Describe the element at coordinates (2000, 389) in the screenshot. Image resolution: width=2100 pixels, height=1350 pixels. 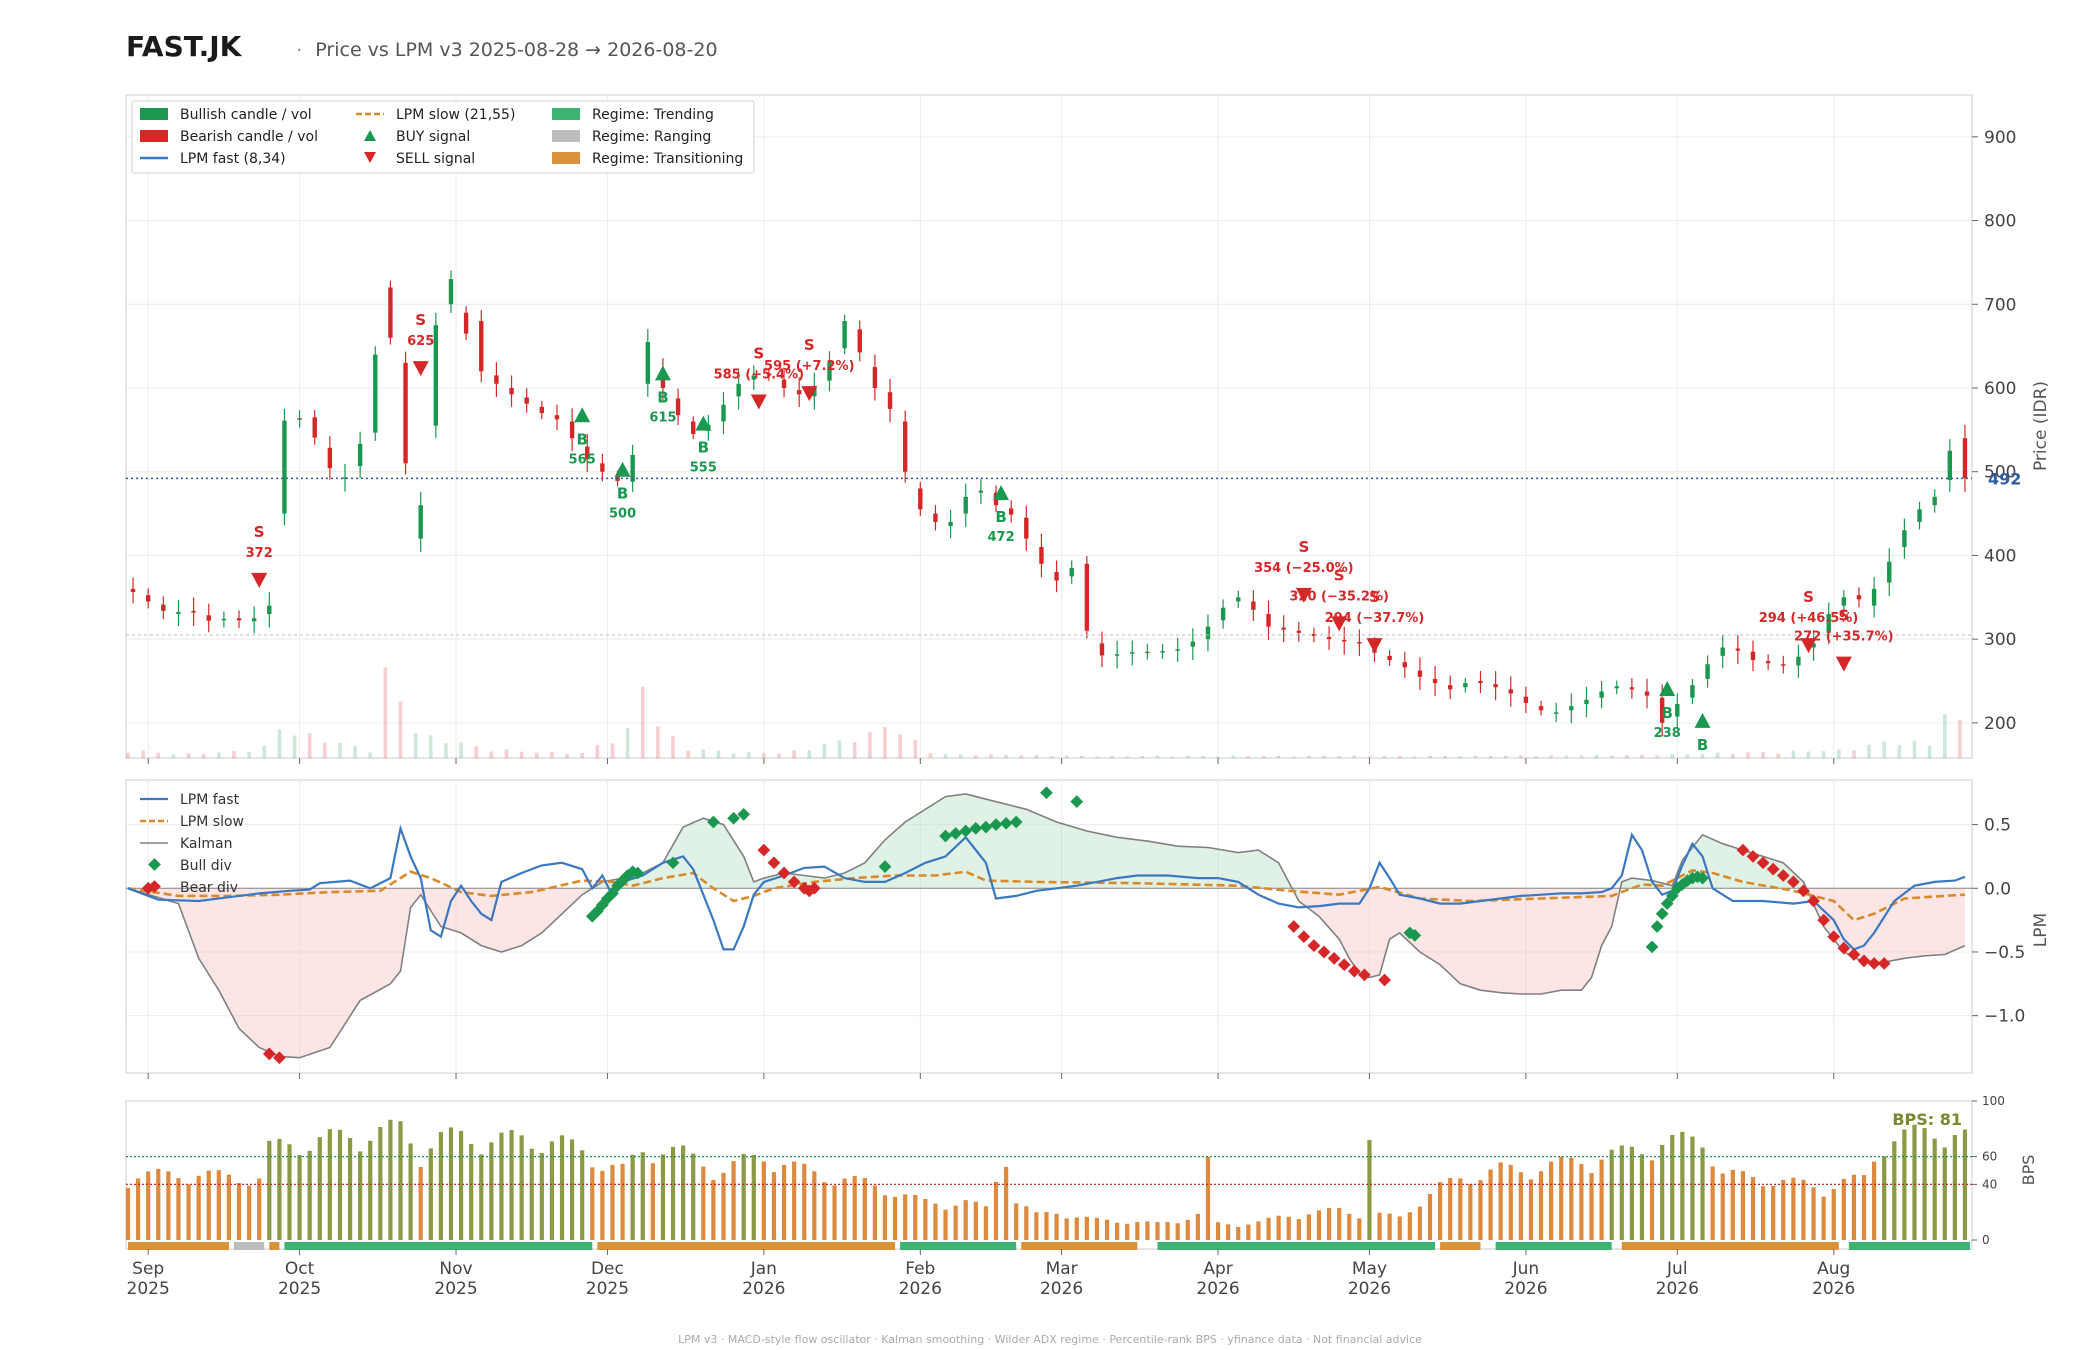
I see `price-ytick-label: 600` at that location.